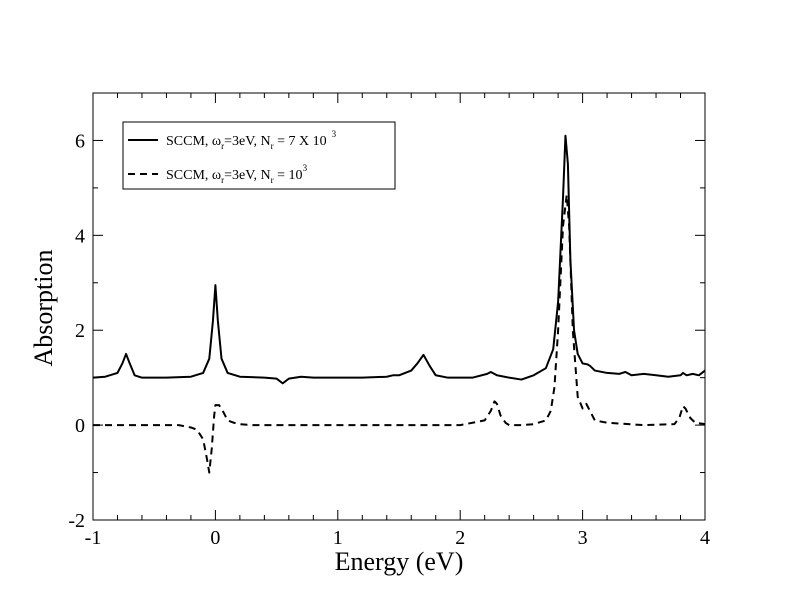 Image resolution: width=792 pixels, height=612 pixels. Describe the element at coordinates (334, 134) in the screenshot. I see `legend-label-solid-sup: 3` at that location.